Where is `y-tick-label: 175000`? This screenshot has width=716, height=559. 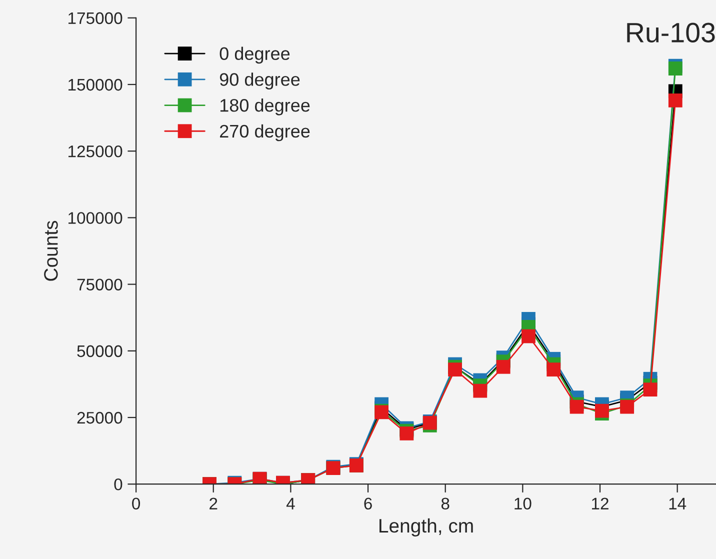 y-tick-label: 175000 is located at coordinates (95, 18).